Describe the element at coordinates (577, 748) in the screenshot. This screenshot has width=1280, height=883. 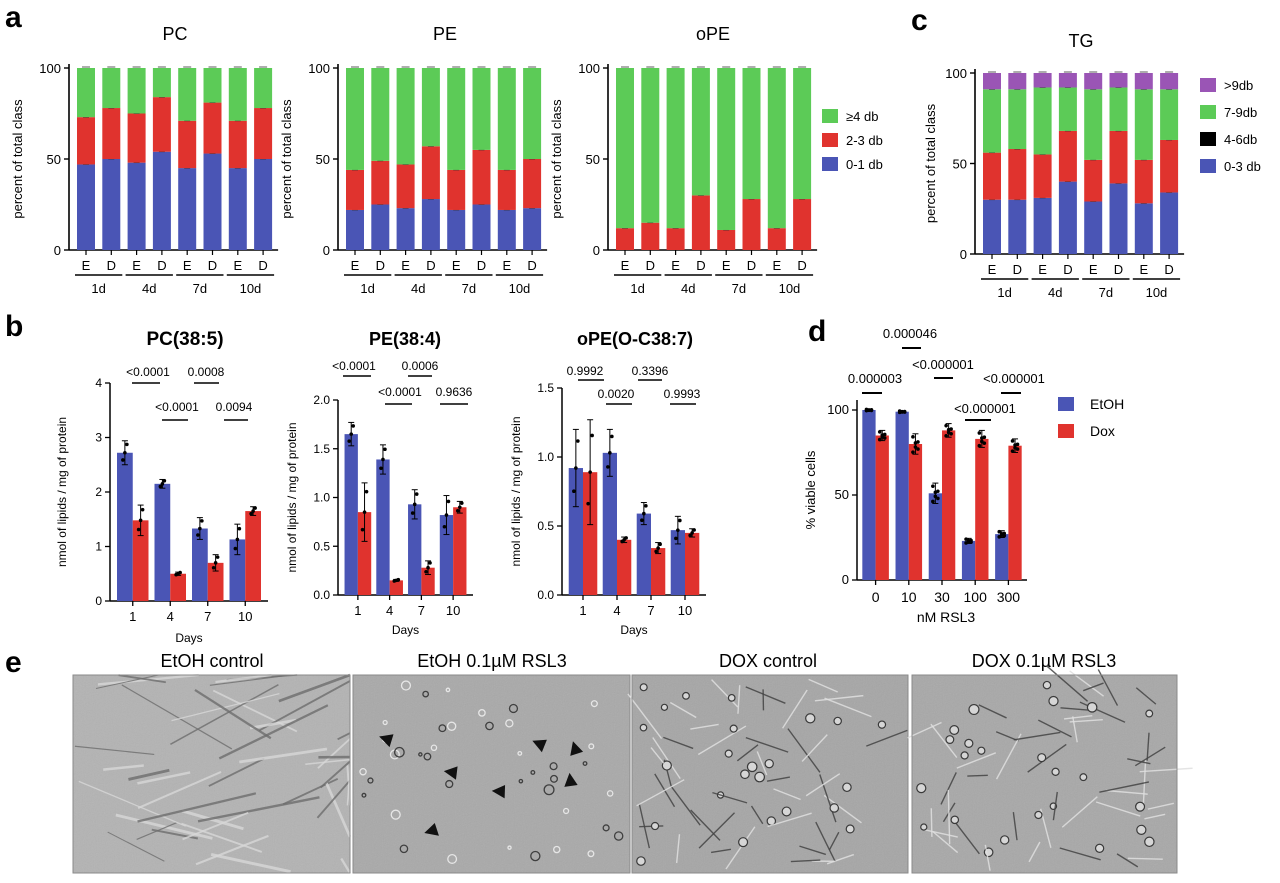
I see `arrowhead` at that location.